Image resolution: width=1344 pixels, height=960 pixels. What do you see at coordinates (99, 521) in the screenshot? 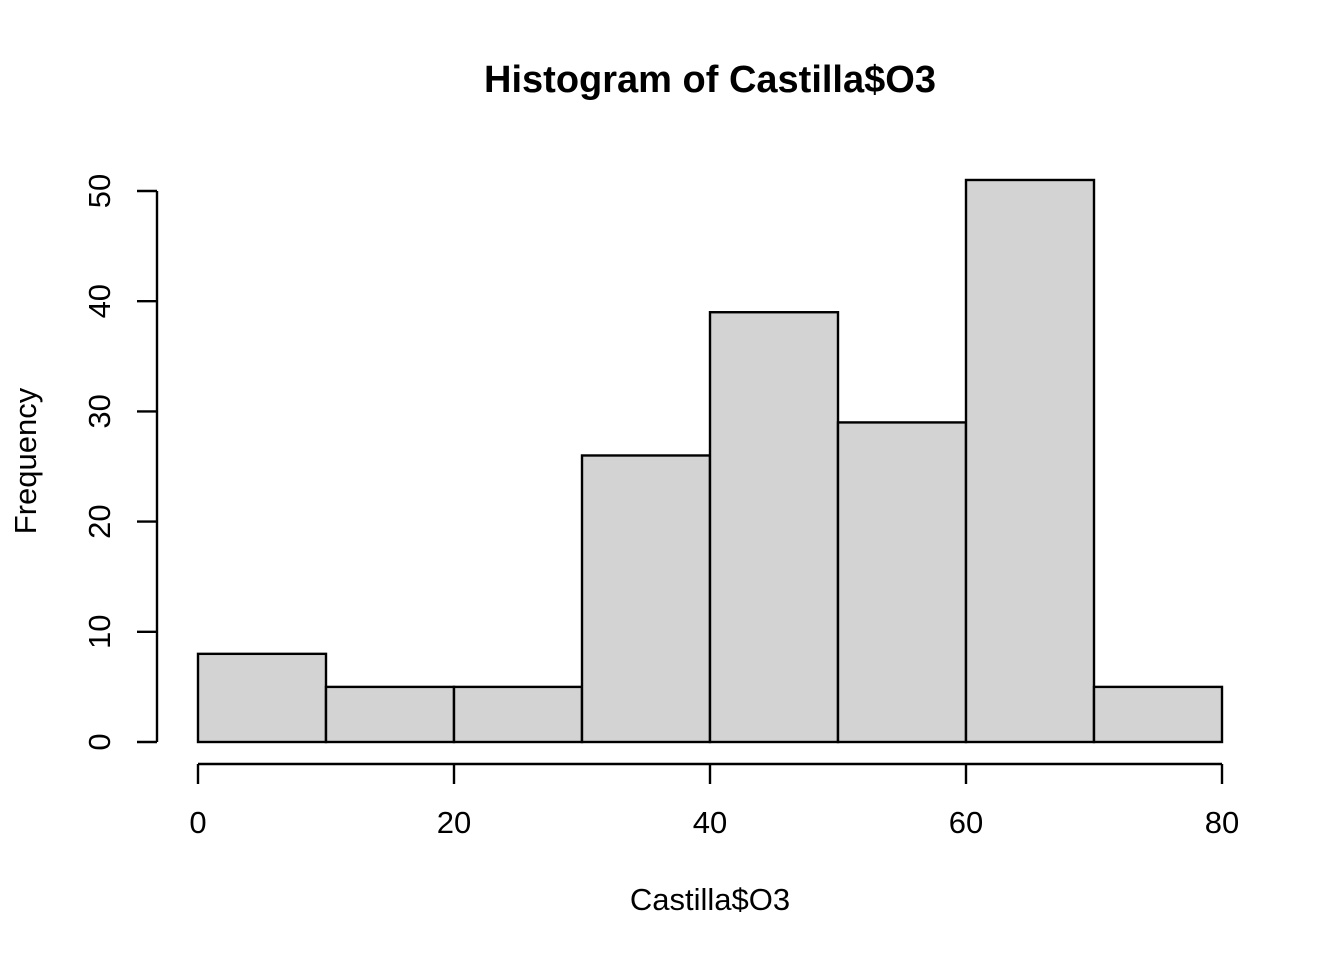
I see `y-tick-label-20: 20` at bounding box center [99, 521].